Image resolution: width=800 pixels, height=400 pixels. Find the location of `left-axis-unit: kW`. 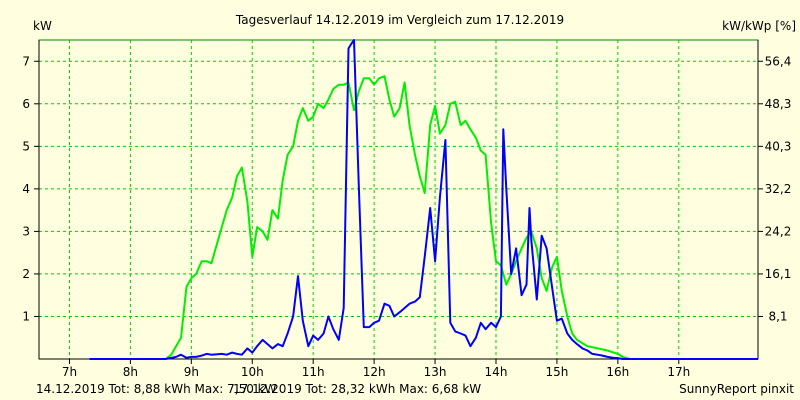

left-axis-unit: kW is located at coordinates (42, 26).